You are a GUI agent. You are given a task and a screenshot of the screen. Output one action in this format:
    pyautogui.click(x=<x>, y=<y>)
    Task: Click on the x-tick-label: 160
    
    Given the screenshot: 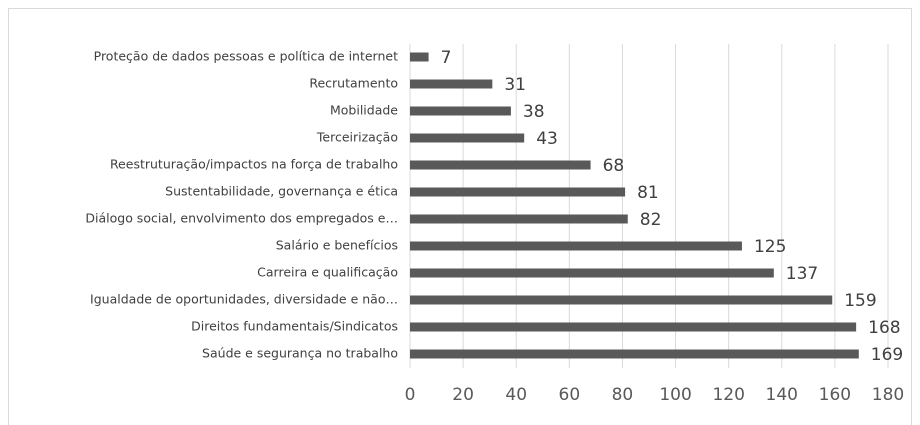 What is the action you would take?
    pyautogui.click(x=835, y=395)
    